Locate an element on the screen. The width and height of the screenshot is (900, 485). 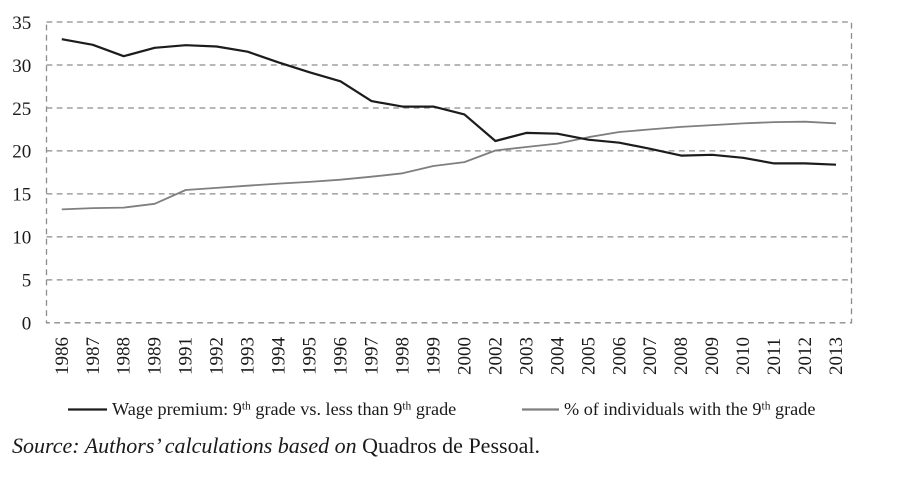
svg-text: 1999 is located at coordinates (433, 356).